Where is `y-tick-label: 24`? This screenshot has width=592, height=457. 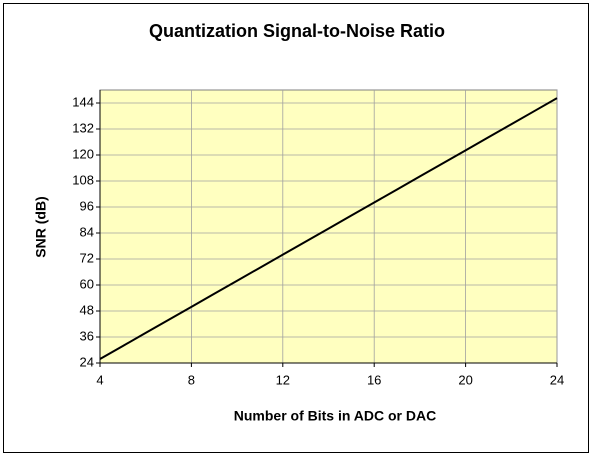
y-tick-label: 24 is located at coordinates (87, 361).